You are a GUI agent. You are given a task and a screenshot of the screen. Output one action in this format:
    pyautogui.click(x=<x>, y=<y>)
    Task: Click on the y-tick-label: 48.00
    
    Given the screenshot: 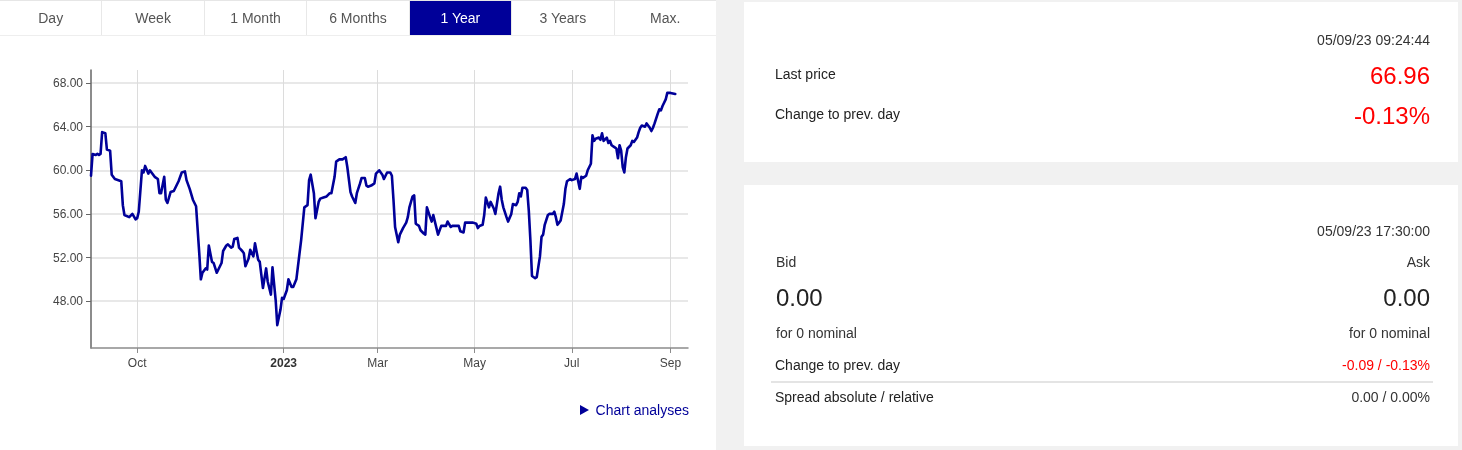 What is the action you would take?
    pyautogui.click(x=68, y=301)
    